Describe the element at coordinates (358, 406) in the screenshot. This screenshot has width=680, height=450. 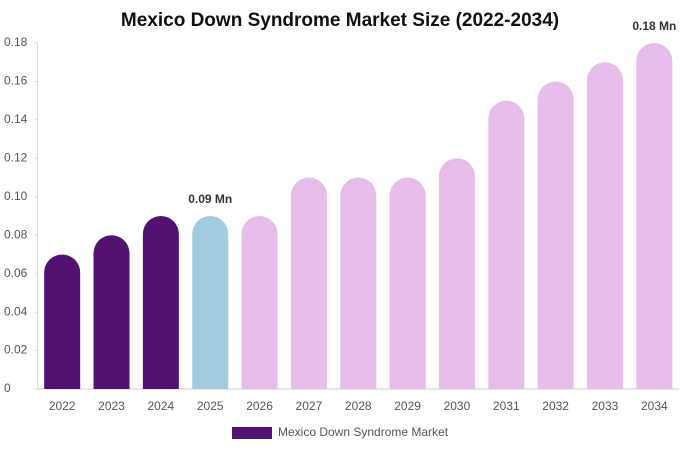
I see `x-tick-label: 2028` at that location.